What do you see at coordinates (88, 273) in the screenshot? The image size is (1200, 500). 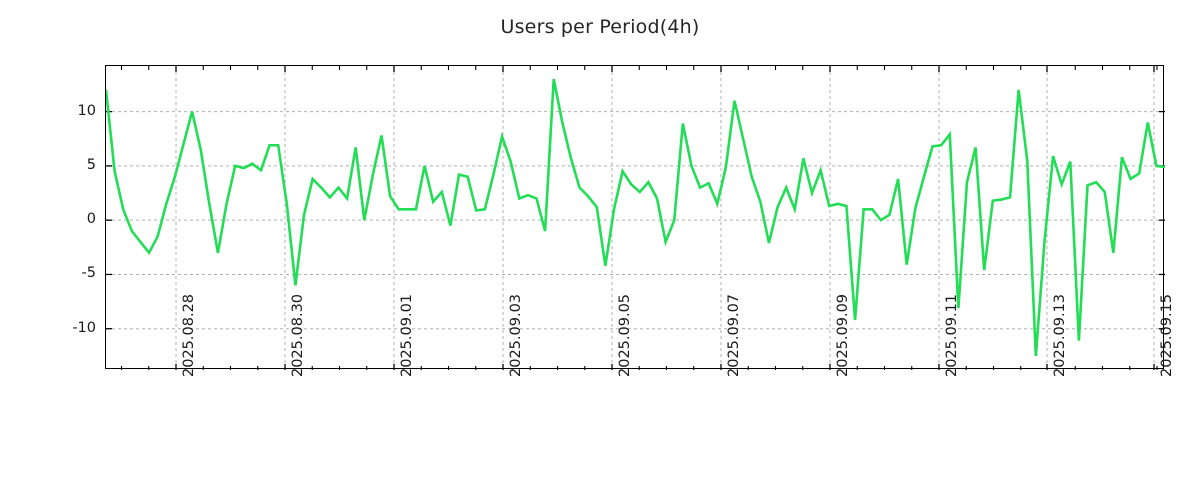 I see `y-tick-label: -5` at bounding box center [88, 273].